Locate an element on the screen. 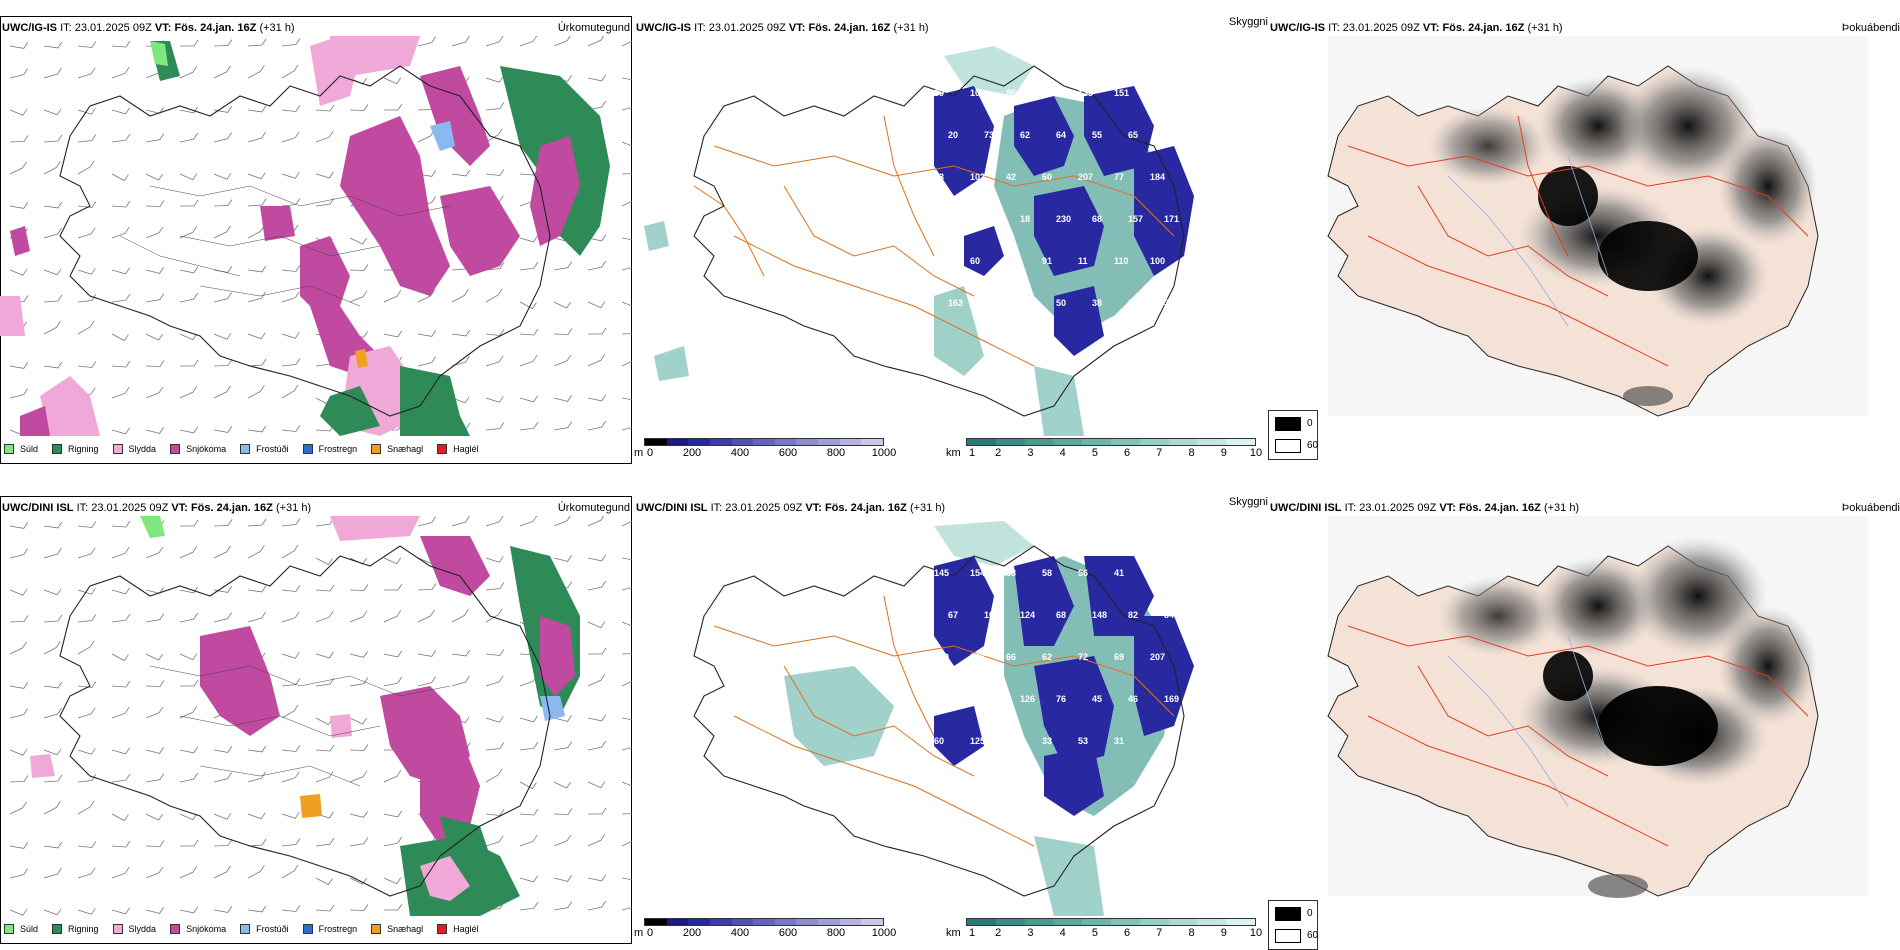 The height and width of the screenshot is (950, 1900). ceiling-label: 64 is located at coordinates (1061, 135).